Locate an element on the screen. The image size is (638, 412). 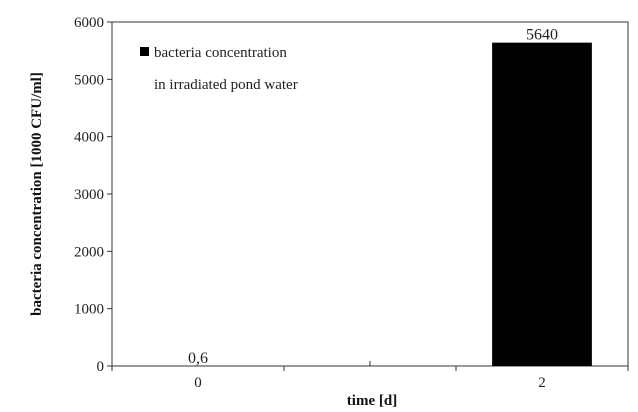
y-tick-label: 2000 is located at coordinates (89, 252).